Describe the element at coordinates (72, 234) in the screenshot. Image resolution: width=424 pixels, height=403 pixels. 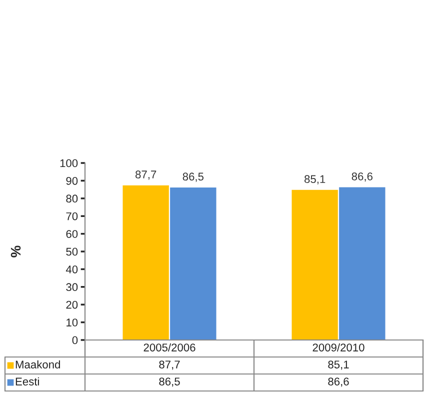
I see `y-tick-label: 60` at that location.